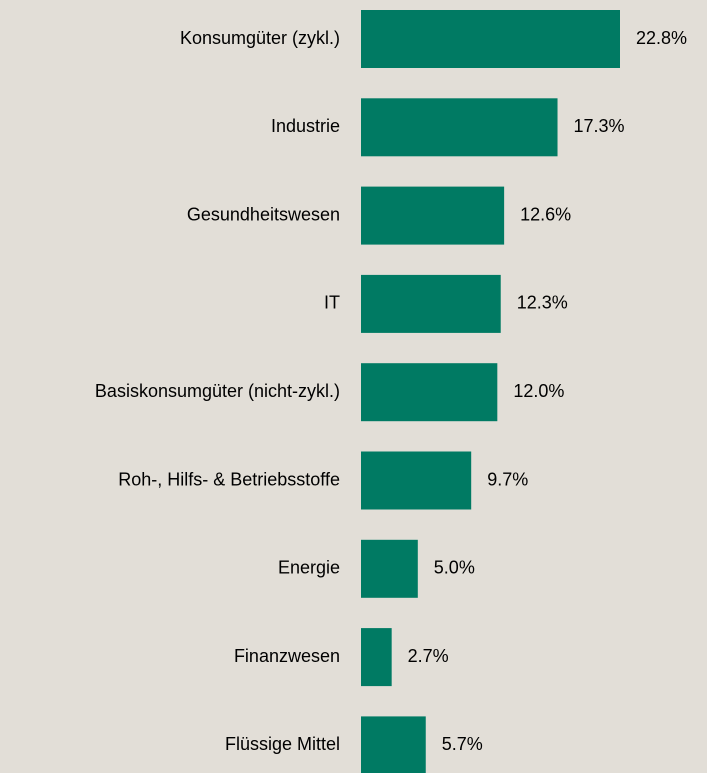  I want to click on value-label: 17.3%, so click(599, 126).